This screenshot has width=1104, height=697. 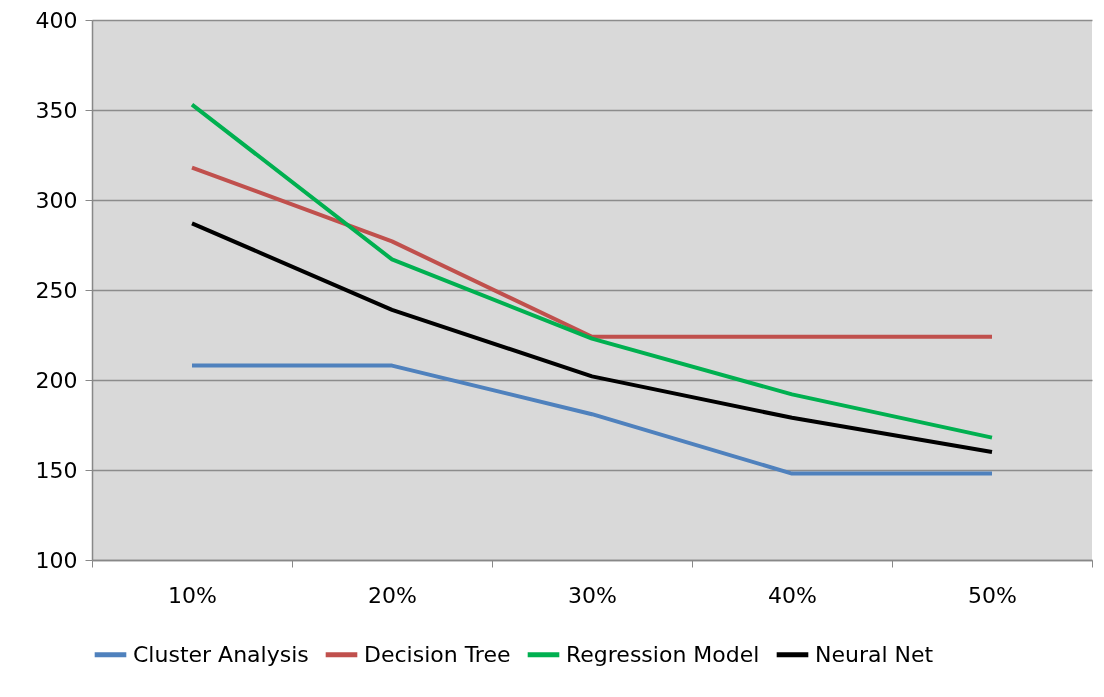 I want to click on y-tick-label: 200, so click(x=56, y=380).